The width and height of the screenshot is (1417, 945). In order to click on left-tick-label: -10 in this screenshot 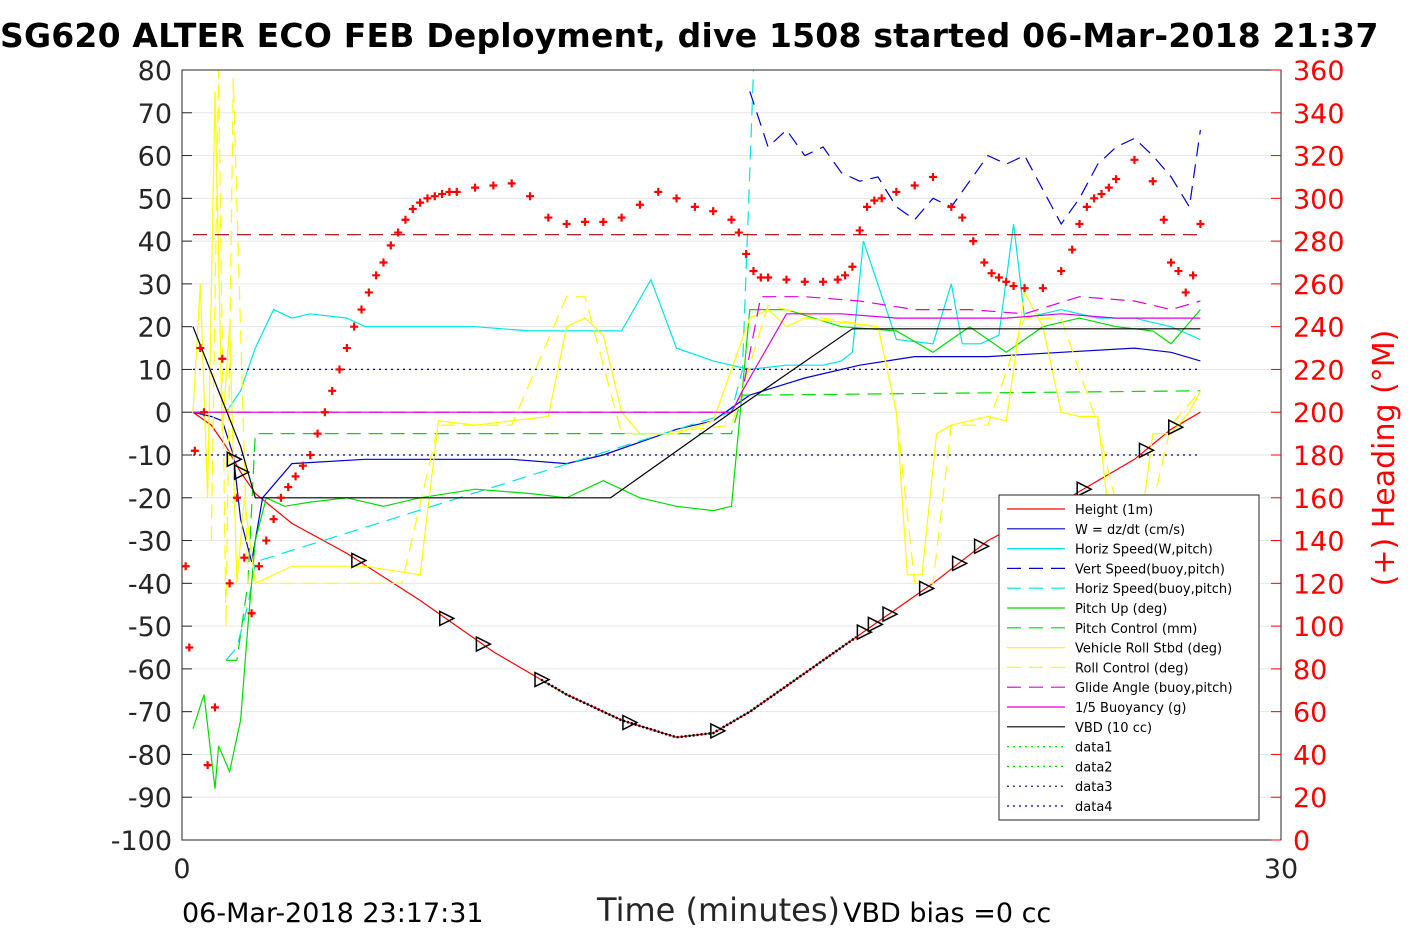, I will do `click(150, 456)`.